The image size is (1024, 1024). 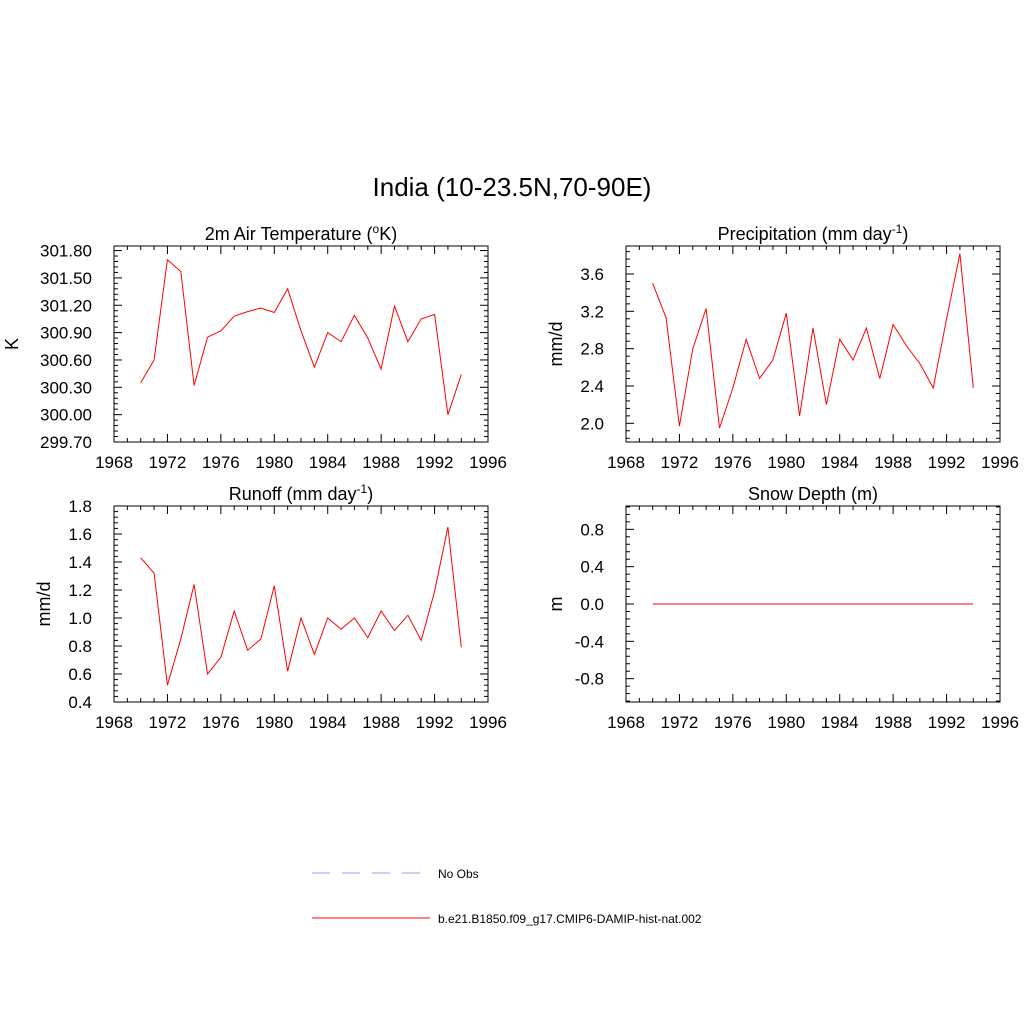 I want to click on y-axis-label: m, so click(x=556, y=604).